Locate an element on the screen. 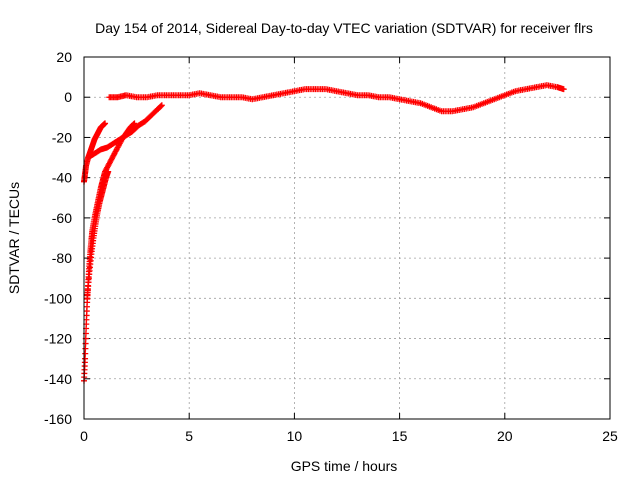 The image size is (640, 480). x-tick-label: 10 is located at coordinates (295, 436).